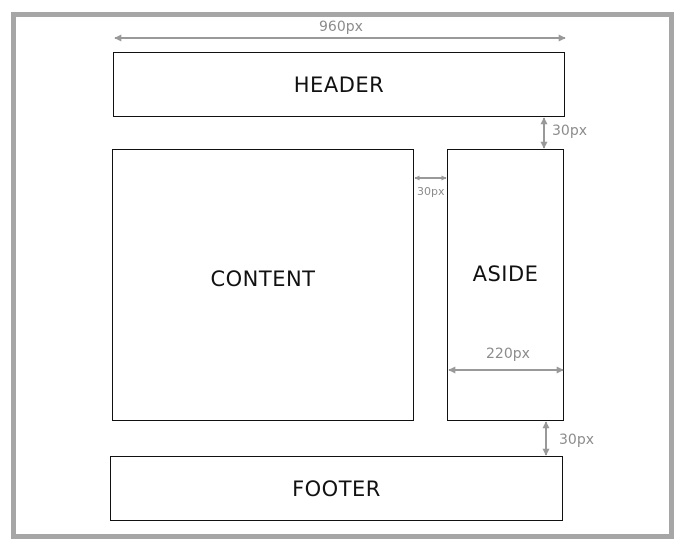  Describe the element at coordinates (263, 279) in the screenshot. I see `content-label: CONTENT` at that location.